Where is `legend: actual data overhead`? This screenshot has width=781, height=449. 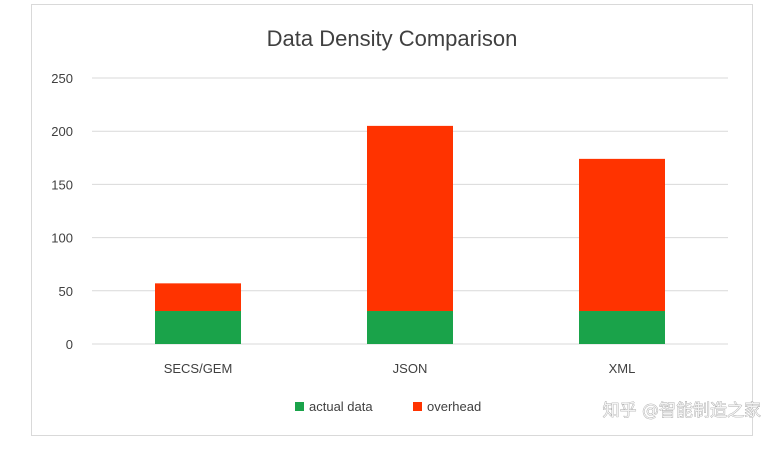 legend: actual data overhead is located at coordinates (388, 406).